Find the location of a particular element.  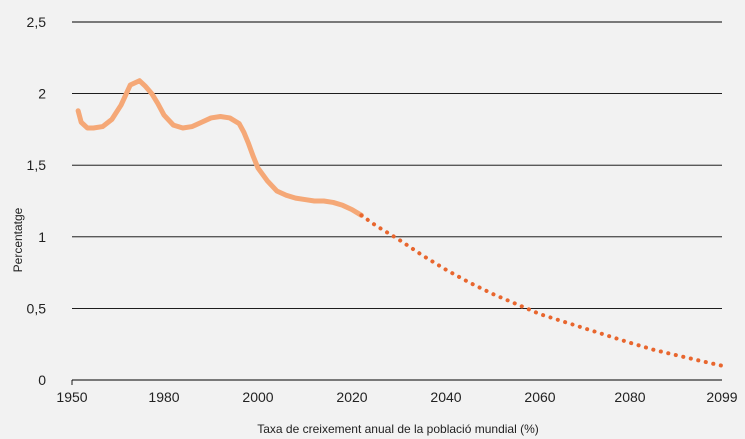

y-tick-label: 0 is located at coordinates (42, 380).